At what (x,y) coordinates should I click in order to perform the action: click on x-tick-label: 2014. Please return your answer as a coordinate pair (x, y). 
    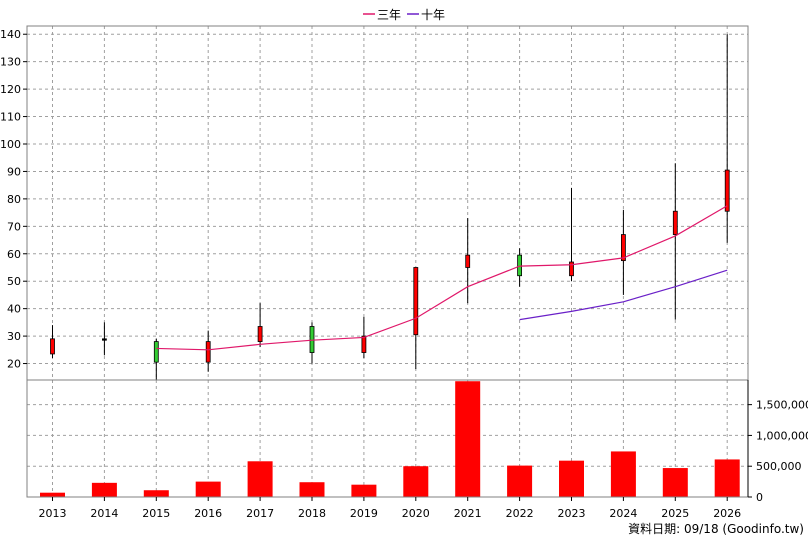
    Looking at the image, I should click on (104, 513).